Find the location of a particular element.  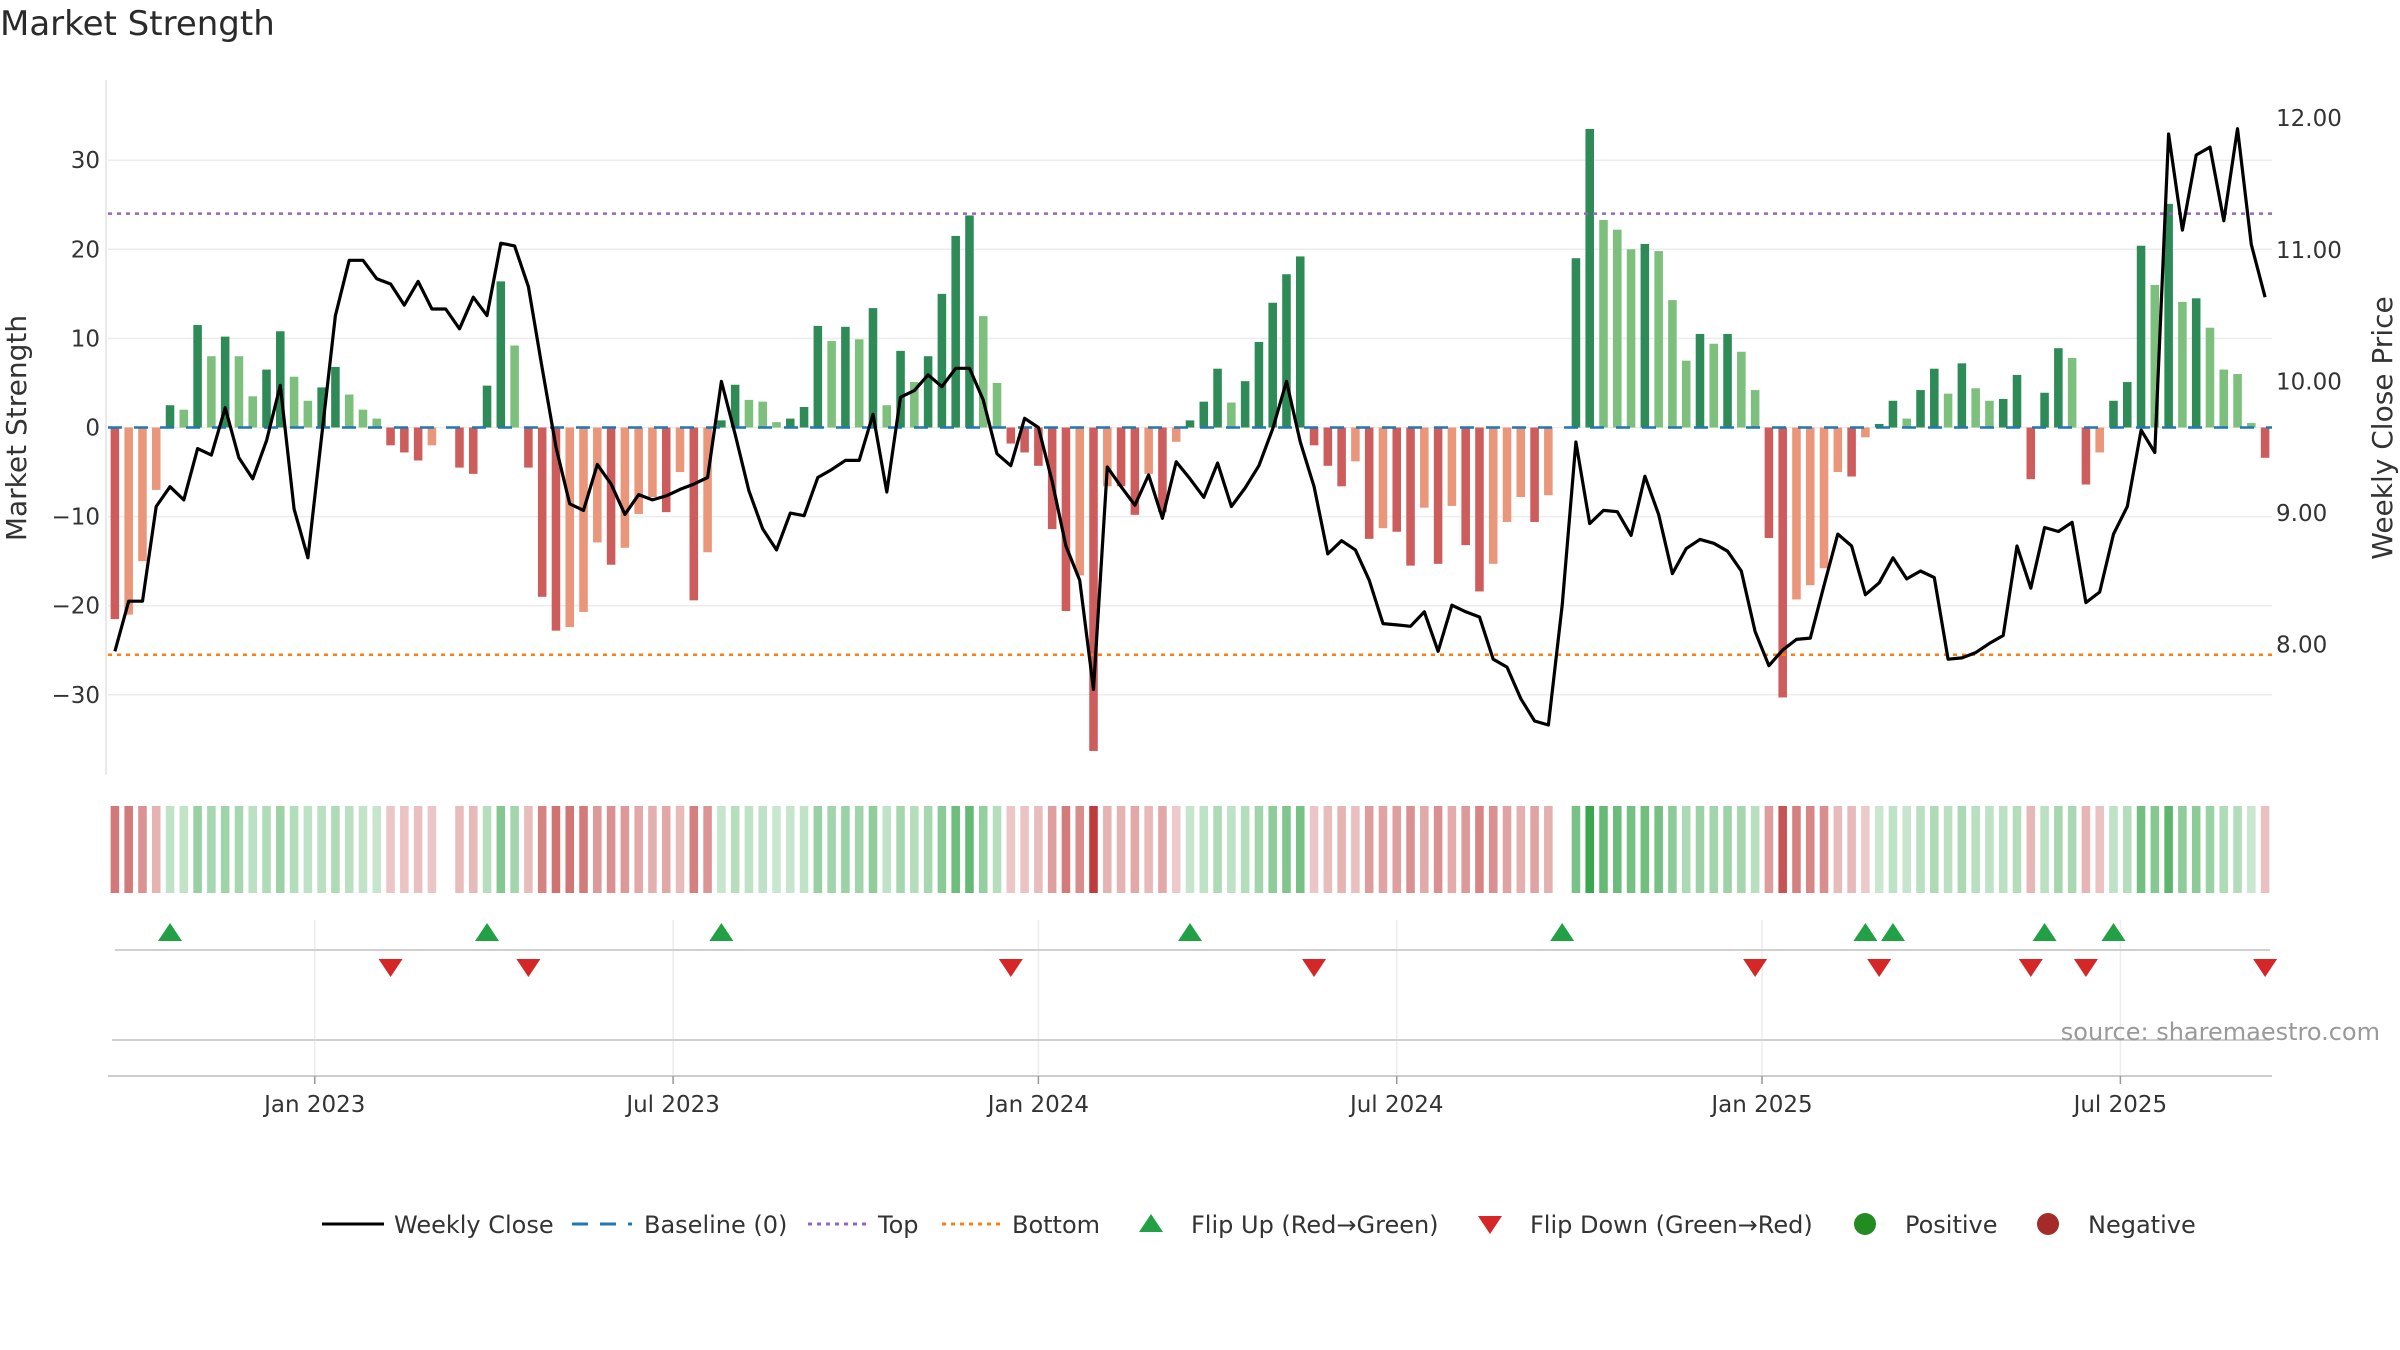

left-tick-label: 20 is located at coordinates (85, 250).